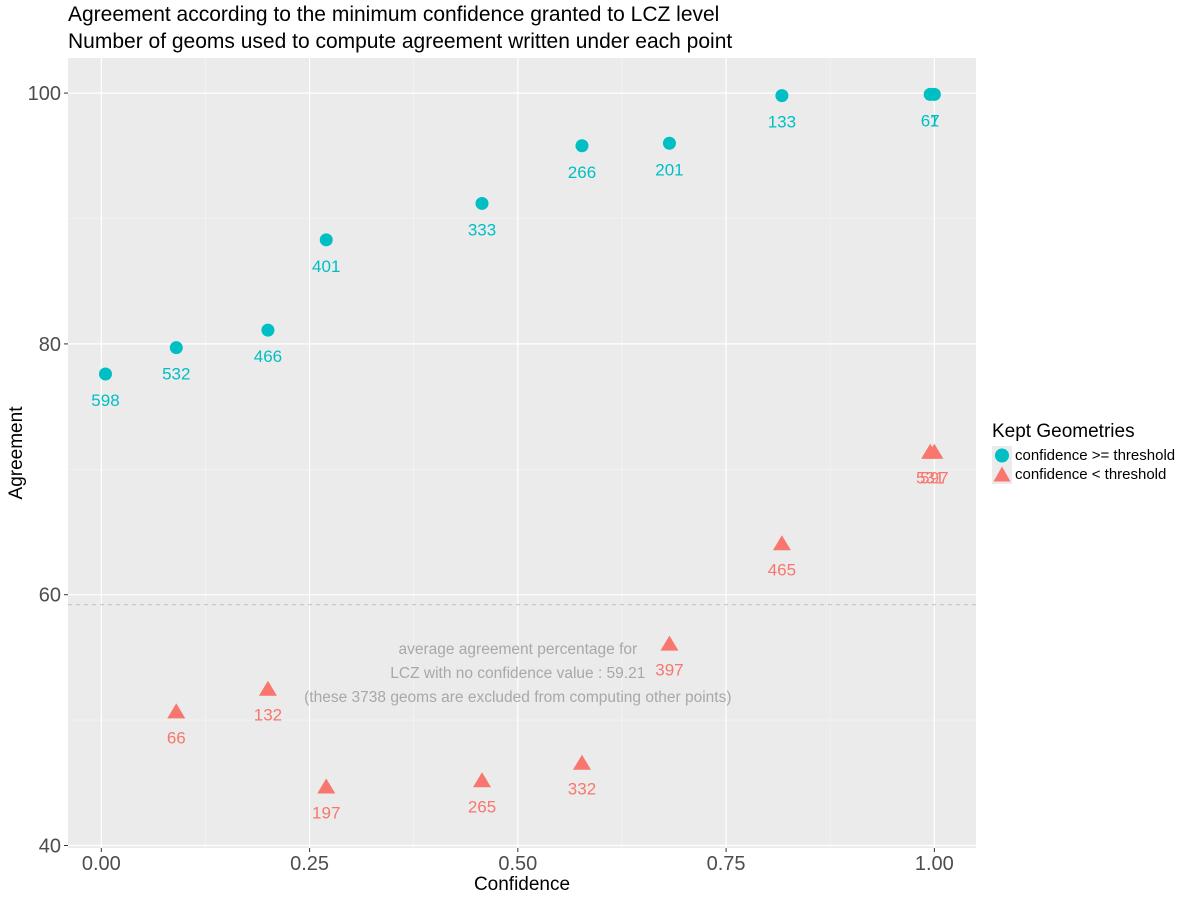 The height and width of the screenshot is (900, 1200). What do you see at coordinates (16, 453) in the screenshot?
I see `y-axis-title: Agreement` at bounding box center [16, 453].